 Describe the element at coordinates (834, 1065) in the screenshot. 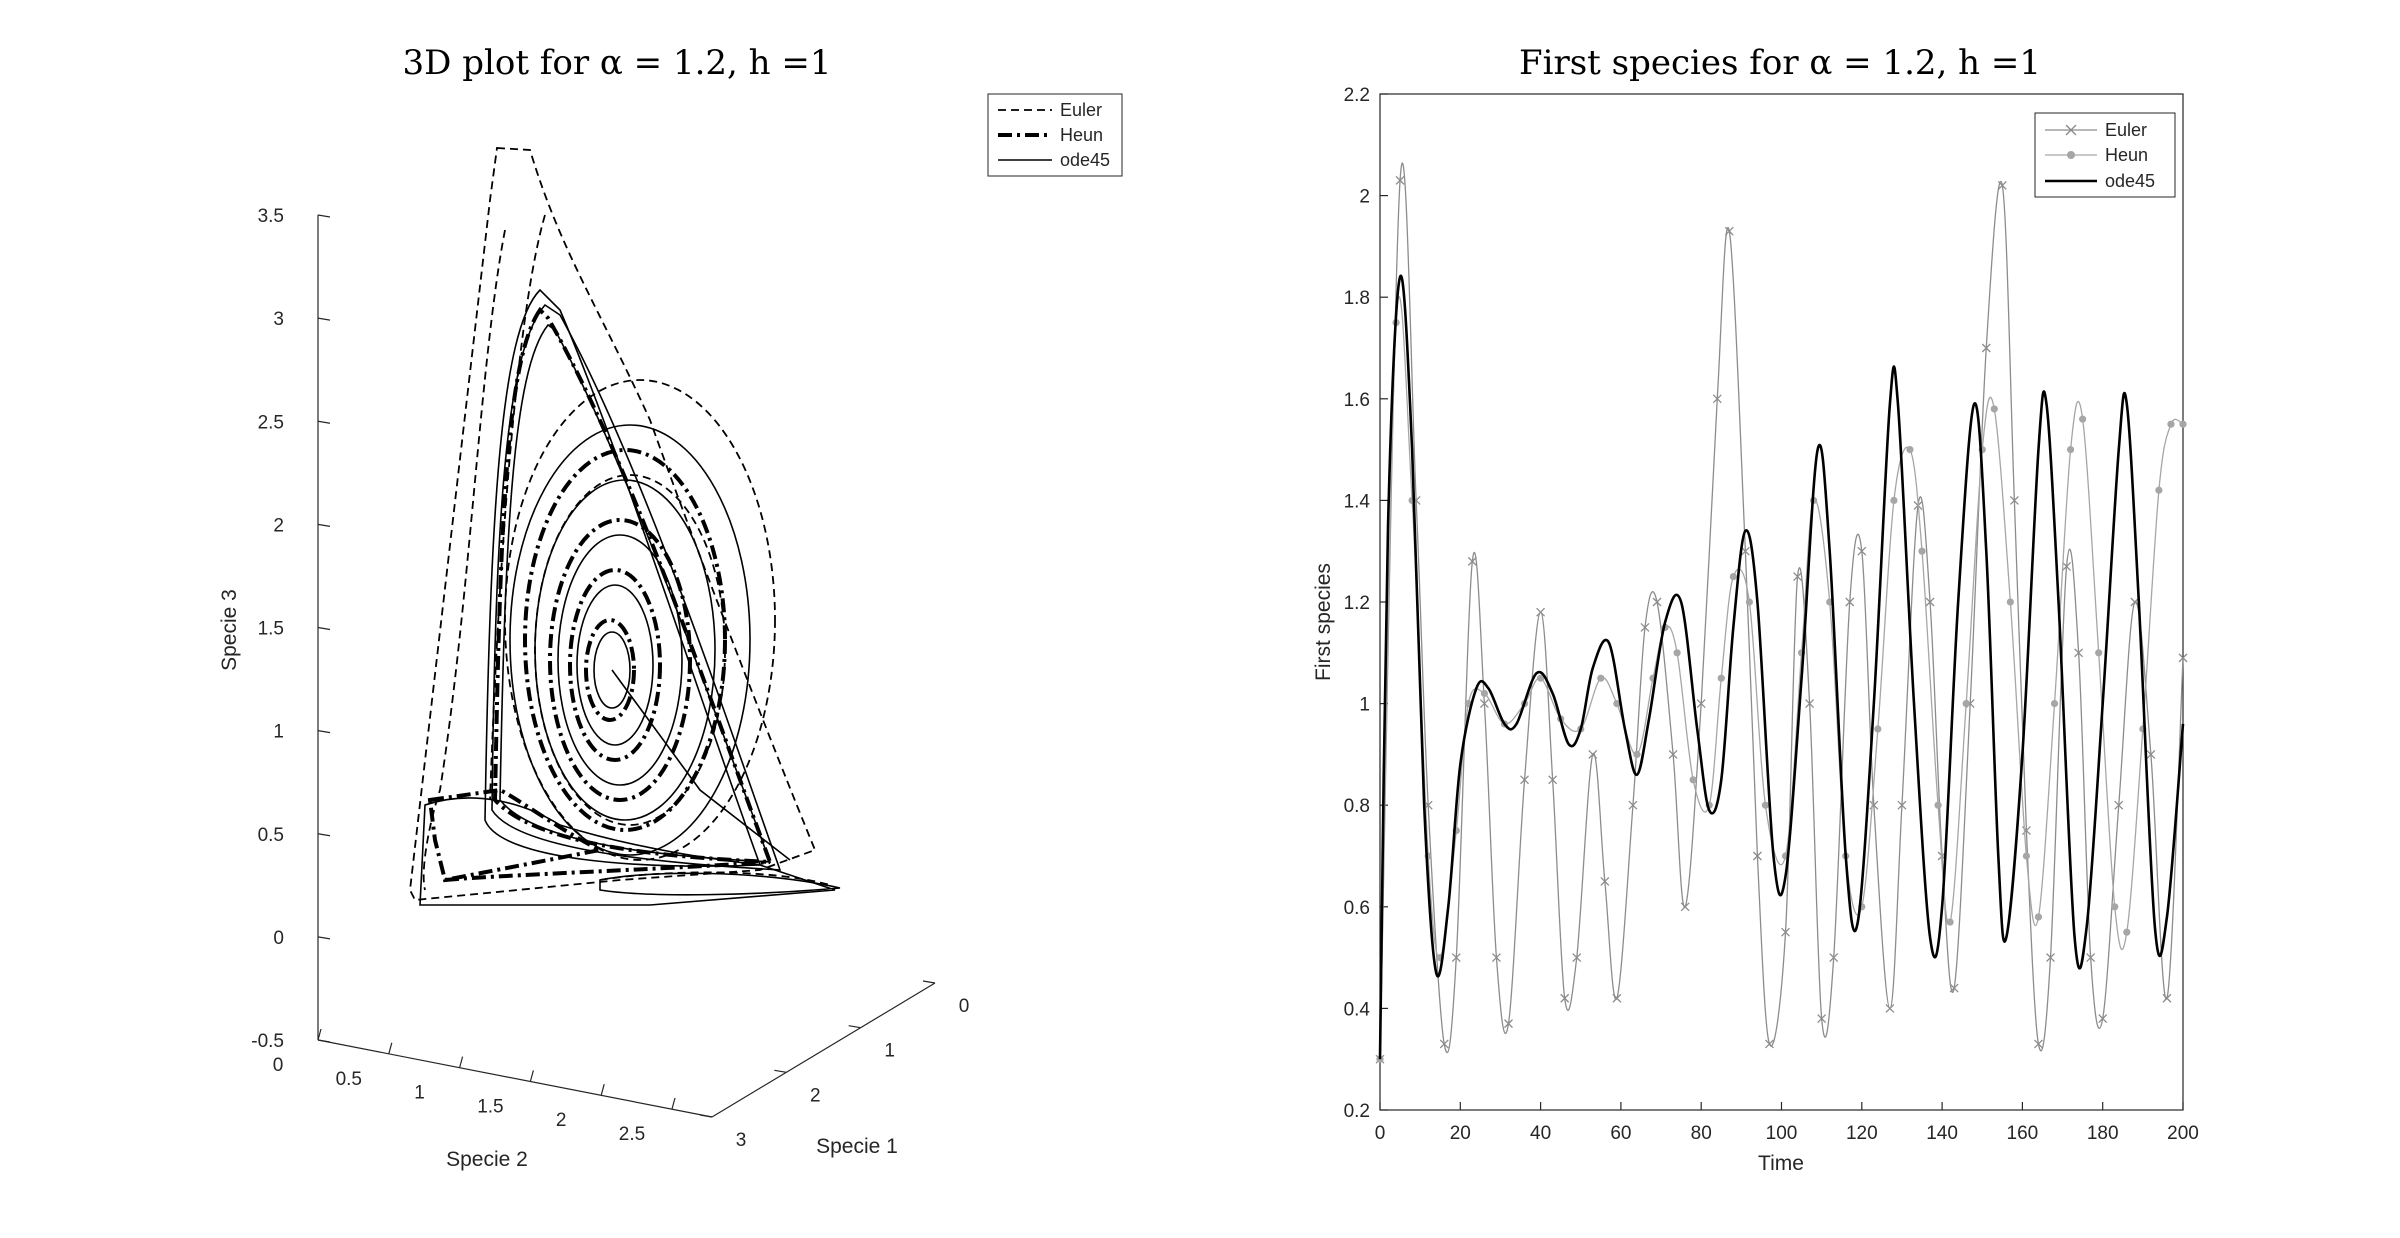

I see `x-axis-ticks: 0 1 2 3` at that location.